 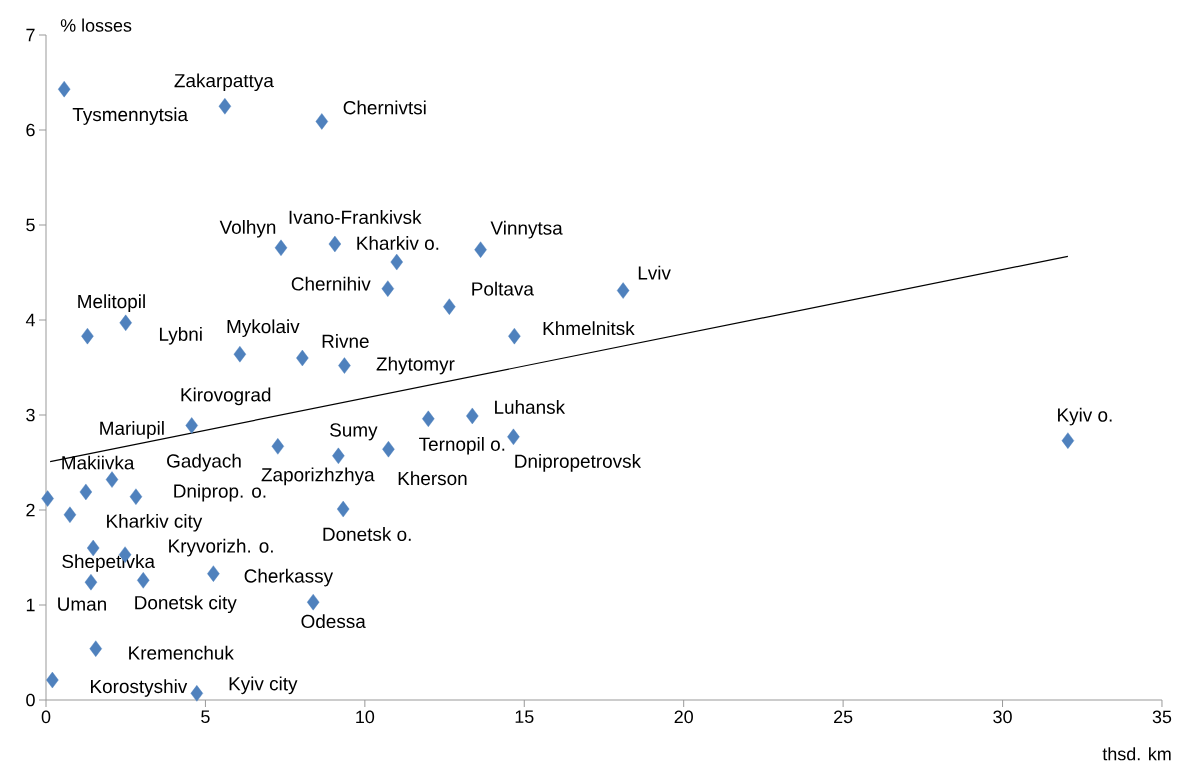 What do you see at coordinates (331, 283) in the screenshot?
I see `annotation: Chernihiv` at bounding box center [331, 283].